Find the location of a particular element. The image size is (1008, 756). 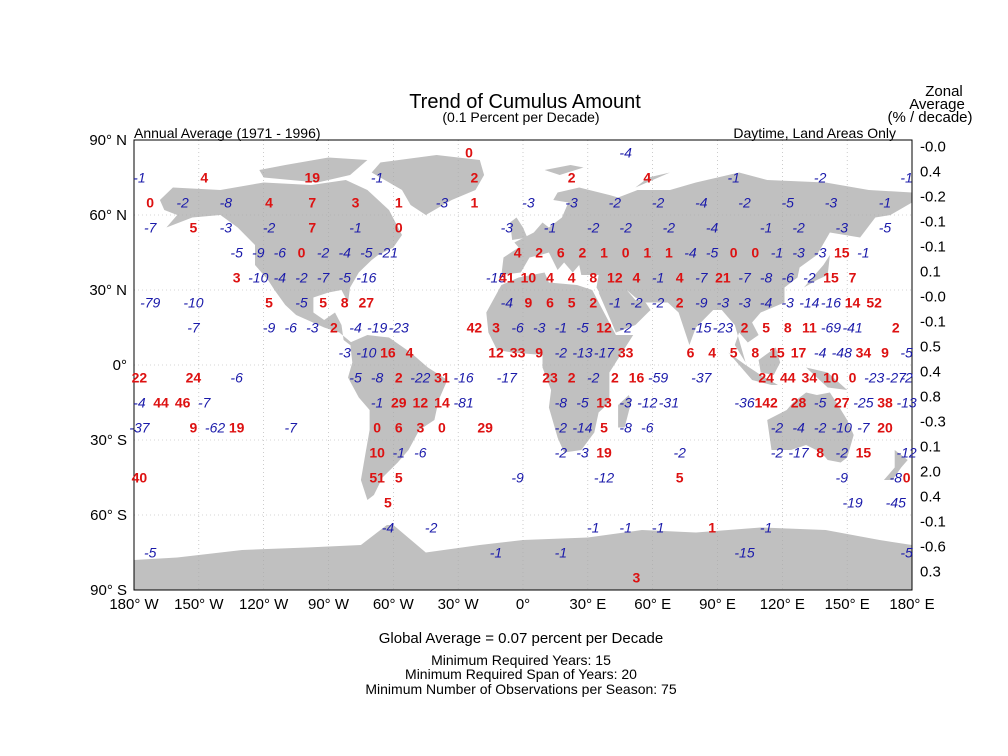

zonal-average-value: -0.3 is located at coordinates (933, 421).